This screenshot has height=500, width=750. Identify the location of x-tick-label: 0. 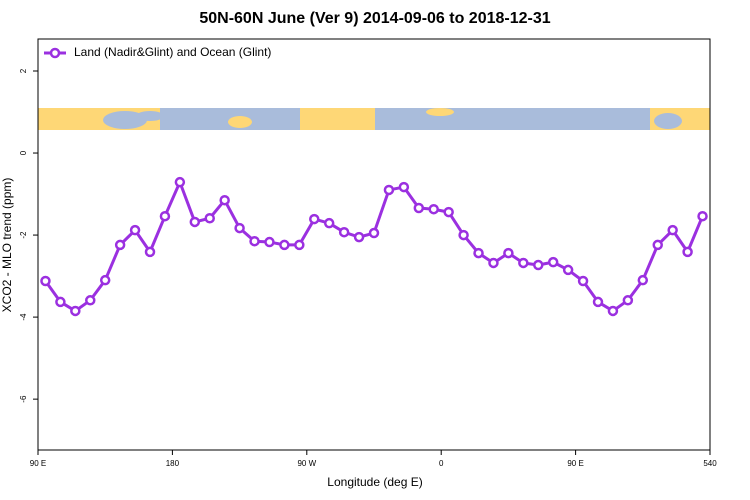
(441, 463).